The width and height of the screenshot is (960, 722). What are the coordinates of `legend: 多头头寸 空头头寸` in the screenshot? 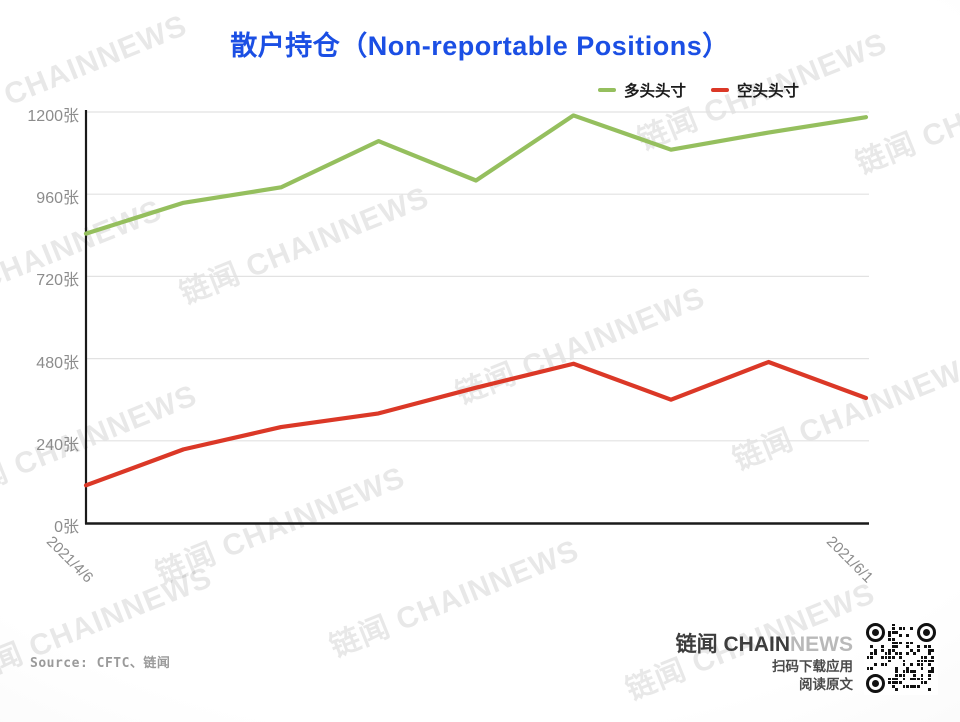 It's located at (699, 90).